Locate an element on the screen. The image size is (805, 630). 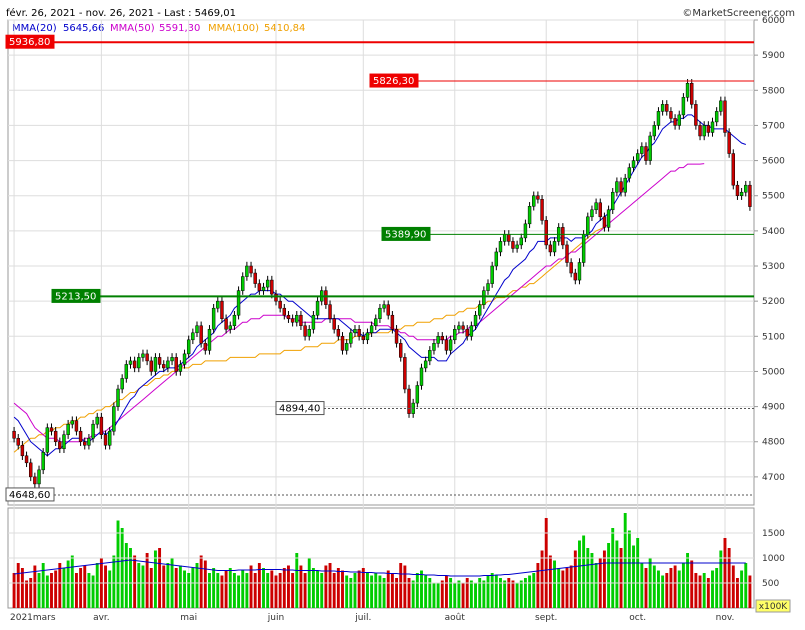
legend-ma100-value: 5410,84 is located at coordinates (284, 28).